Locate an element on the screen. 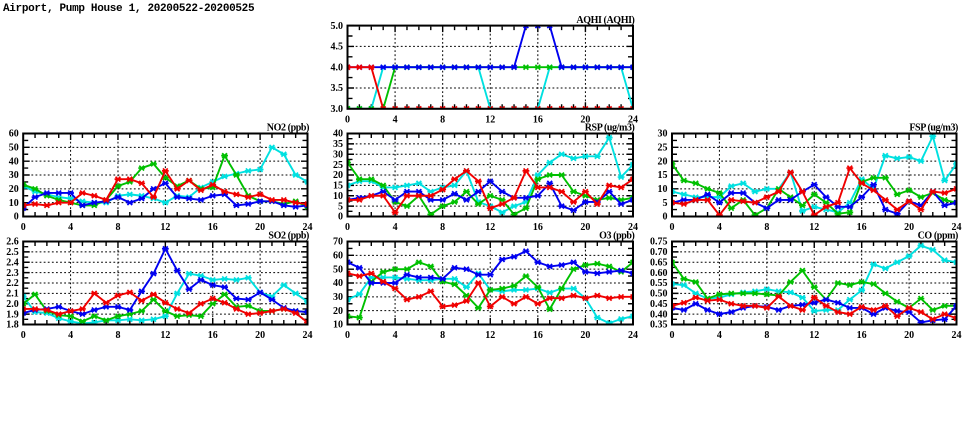 The width and height of the screenshot is (975, 447). svg-text: 4.0 is located at coordinates (337, 67).